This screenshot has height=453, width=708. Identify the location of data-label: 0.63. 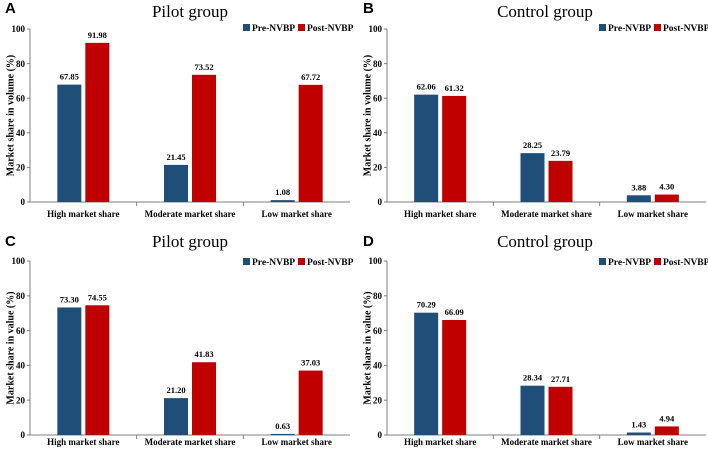
(282, 426).